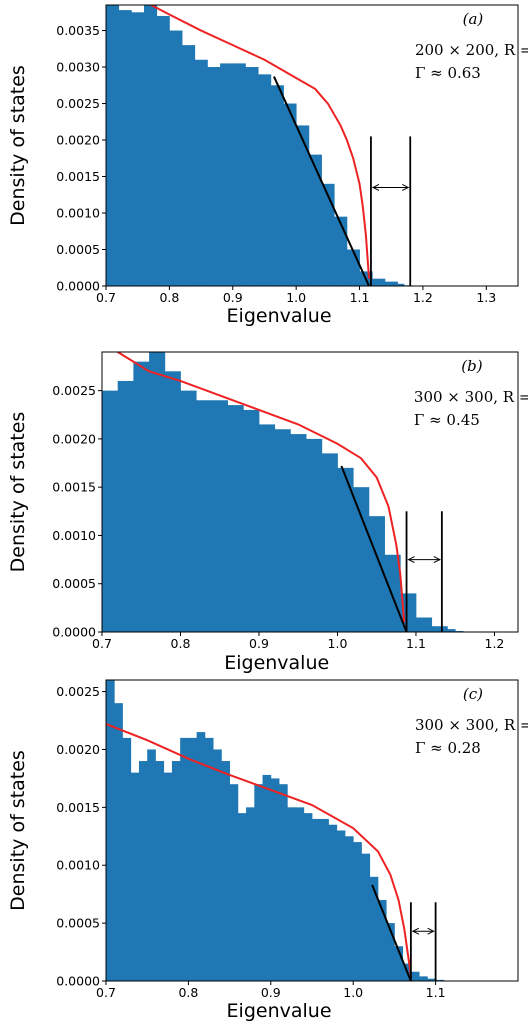  What do you see at coordinates (415, 931) in the screenshot?
I see `panel-c-arrow-head-left` at bounding box center [415, 931].